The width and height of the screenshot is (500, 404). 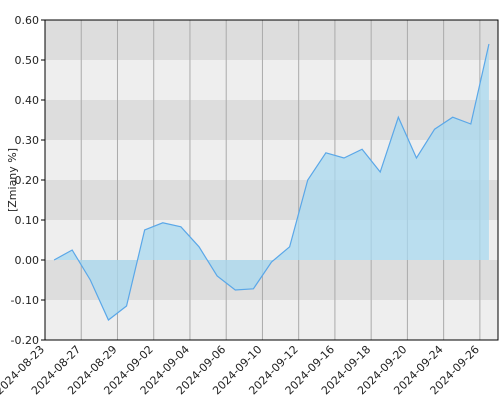 What do you see at coordinates (25, 340) in the screenshot?
I see `y-tick-label: -0.20` at bounding box center [25, 340].